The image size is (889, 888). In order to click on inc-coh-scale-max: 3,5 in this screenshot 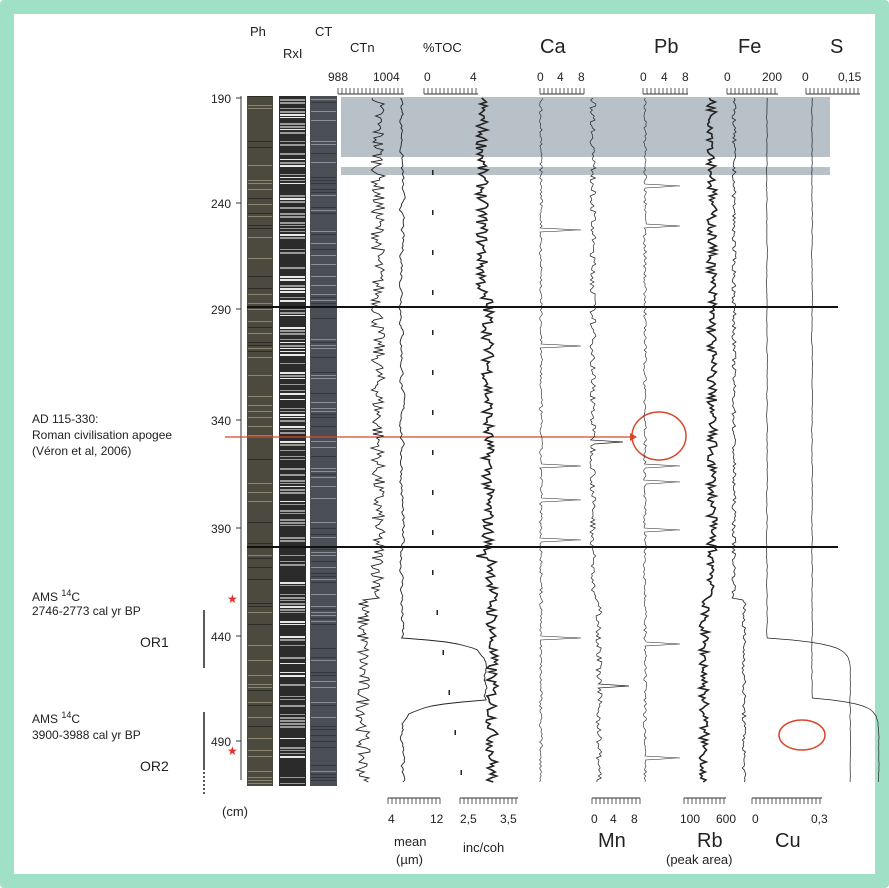, I will do `click(508, 819)`.